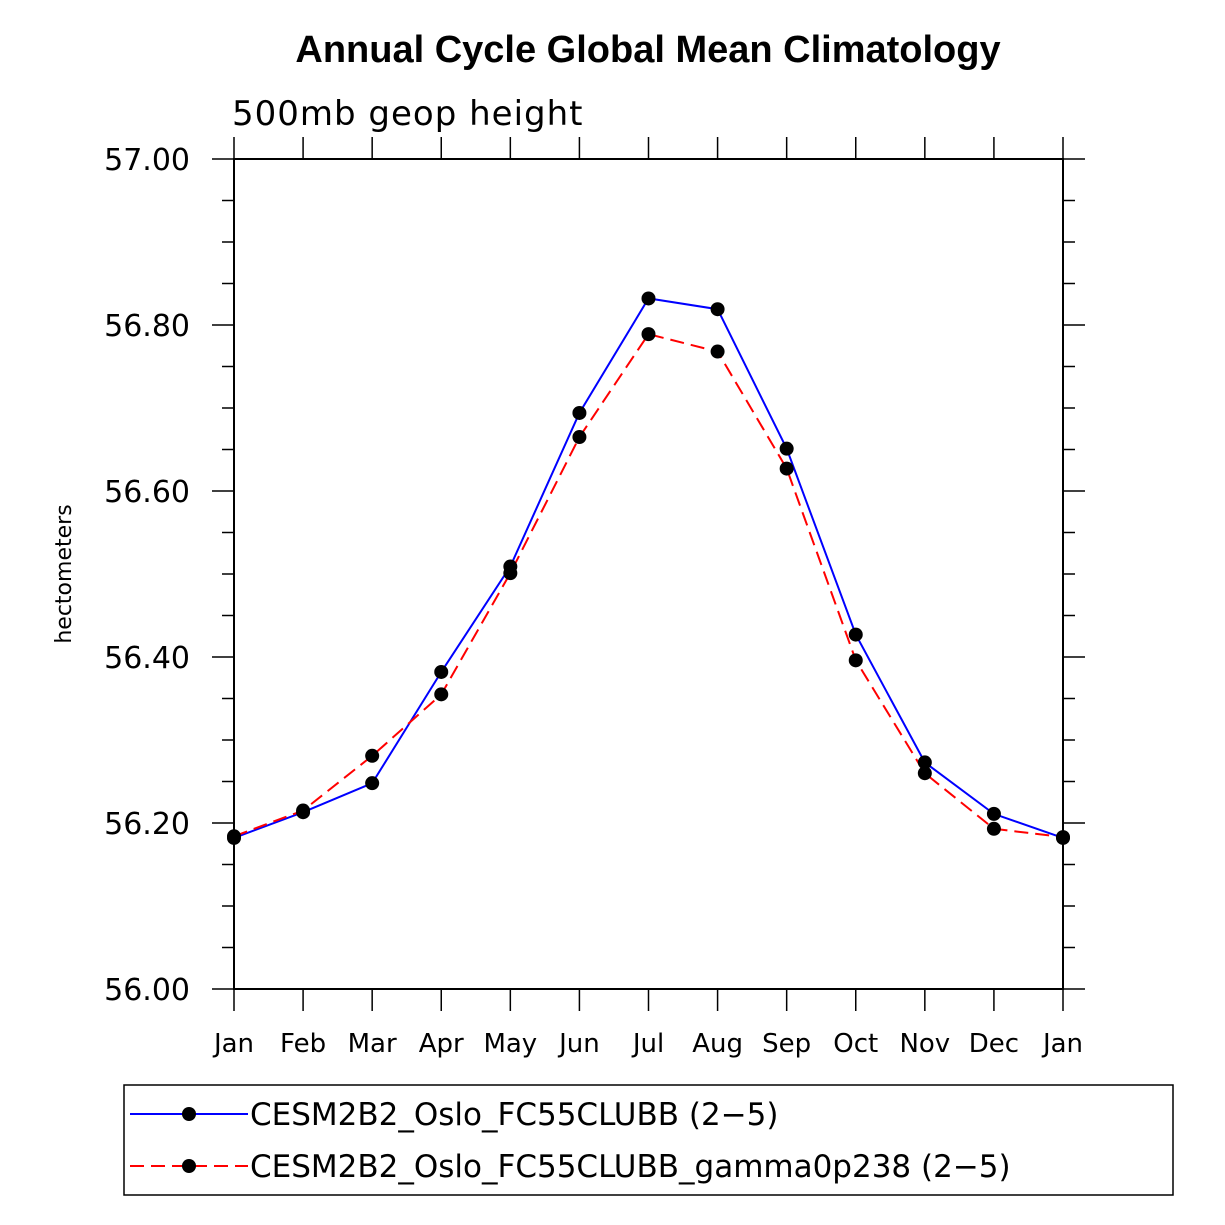 The width and height of the screenshot is (1225, 1225). I want to click on x-tick-label: Feb, so click(303, 1044).